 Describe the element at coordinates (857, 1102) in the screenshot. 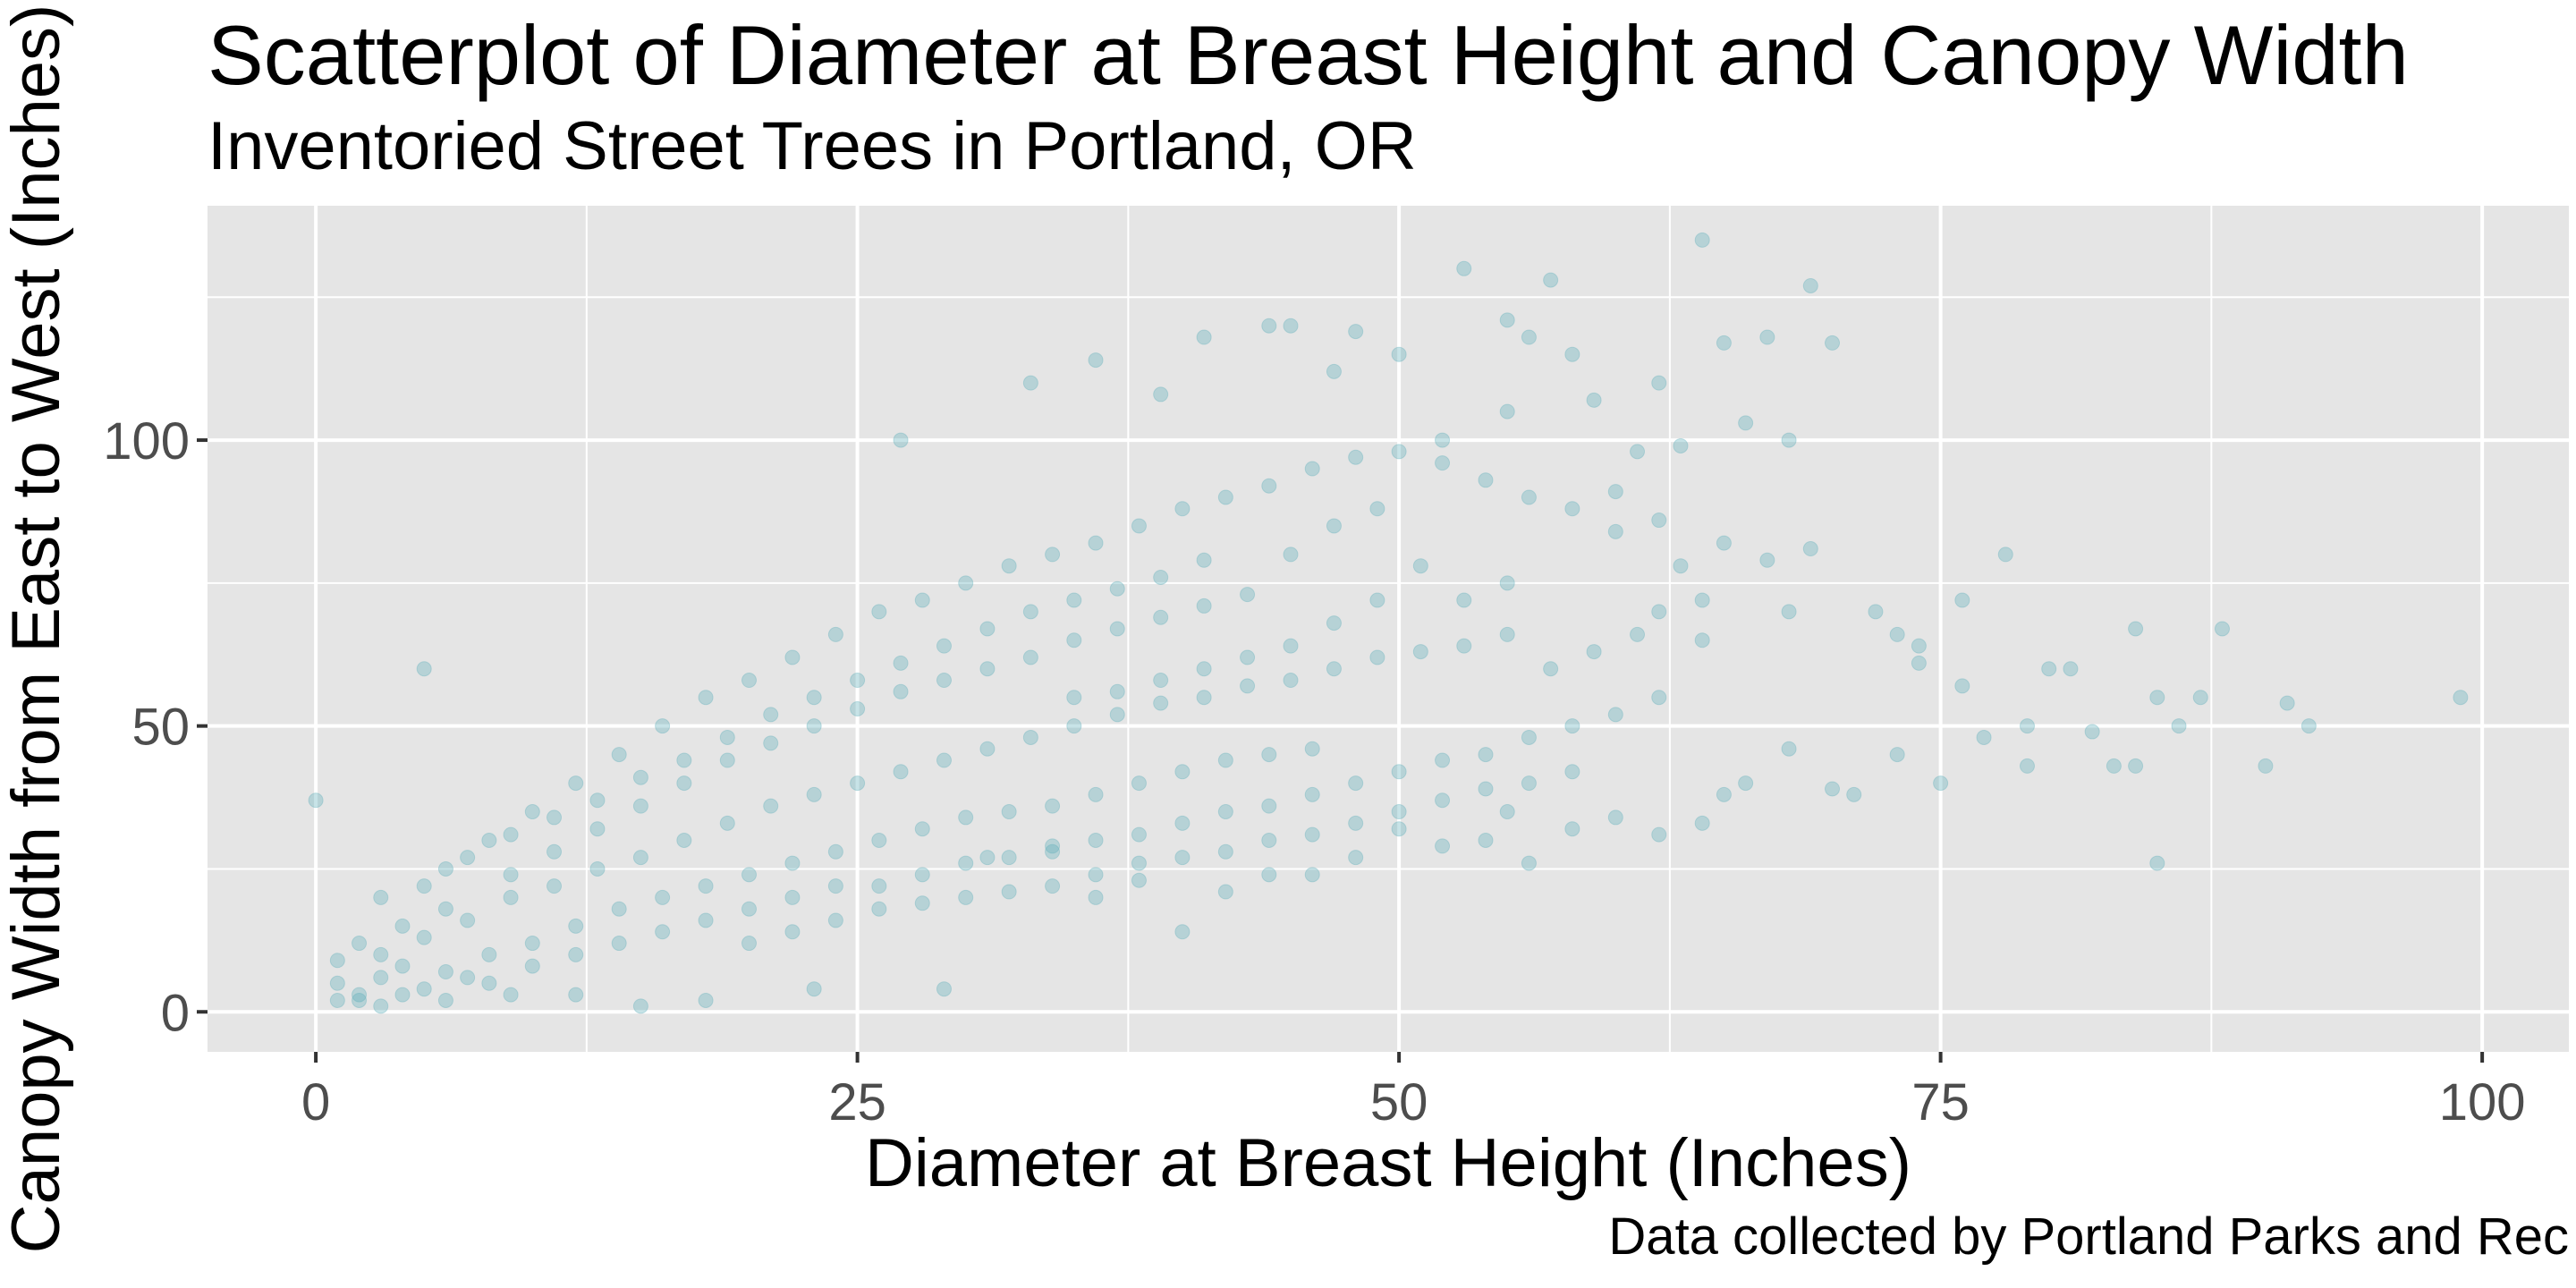

I see `x-tick-label: 25` at that location.